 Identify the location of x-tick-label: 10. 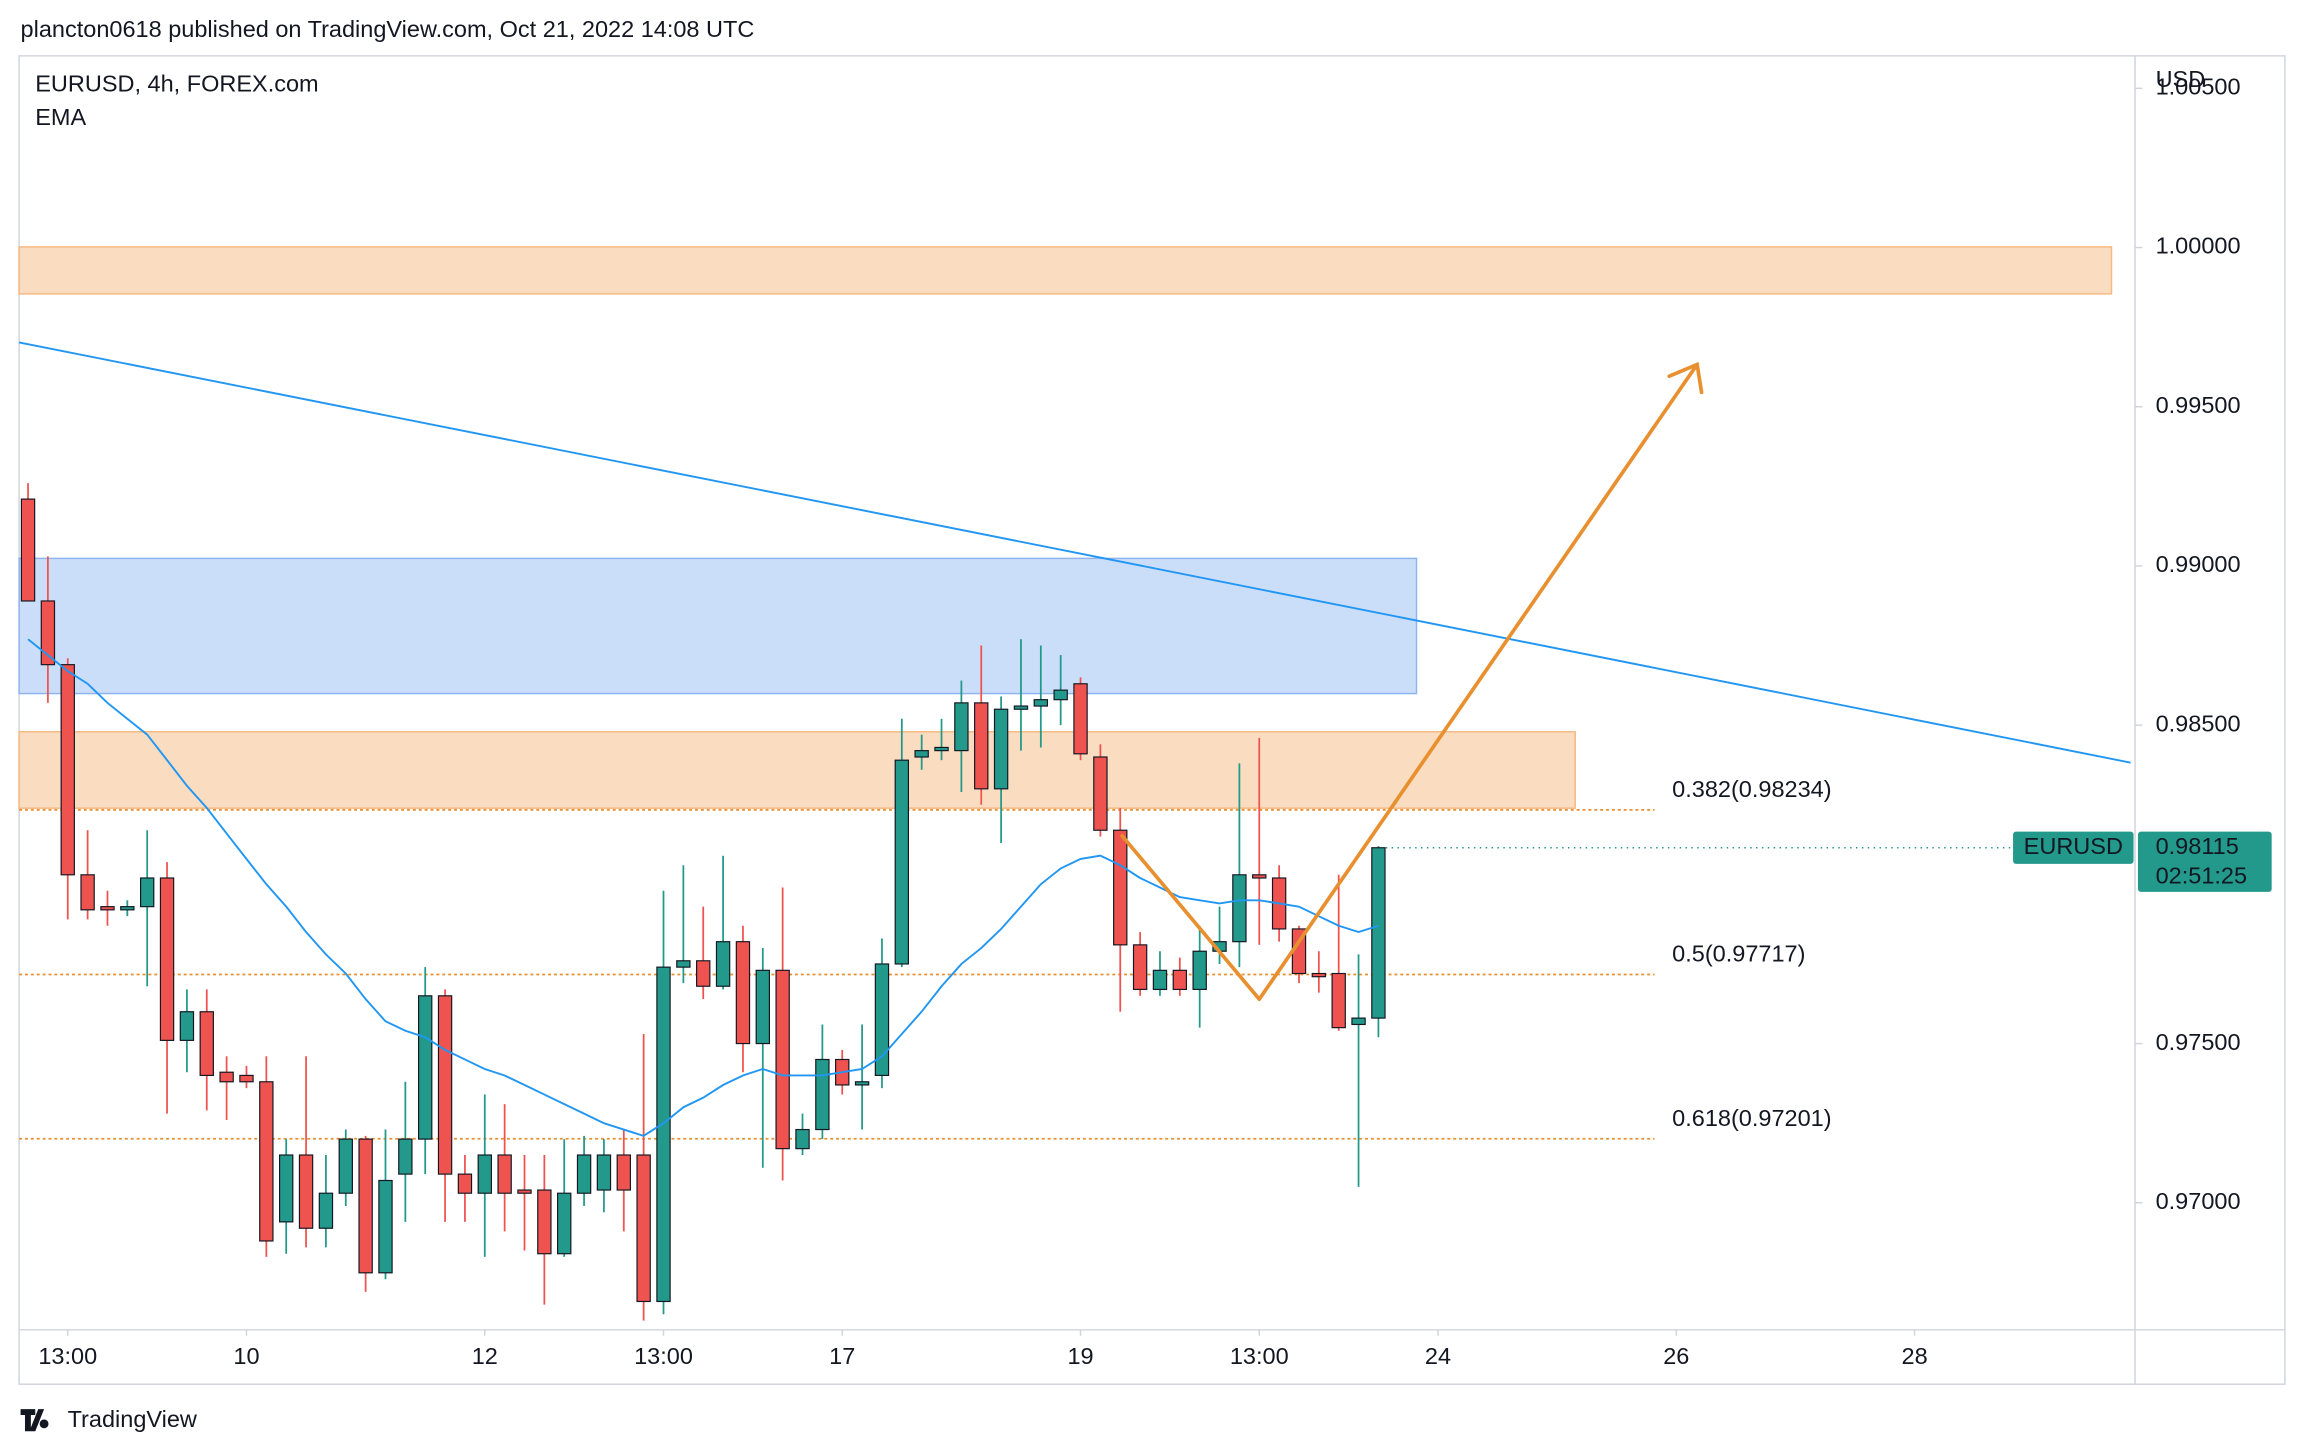
(246, 1356).